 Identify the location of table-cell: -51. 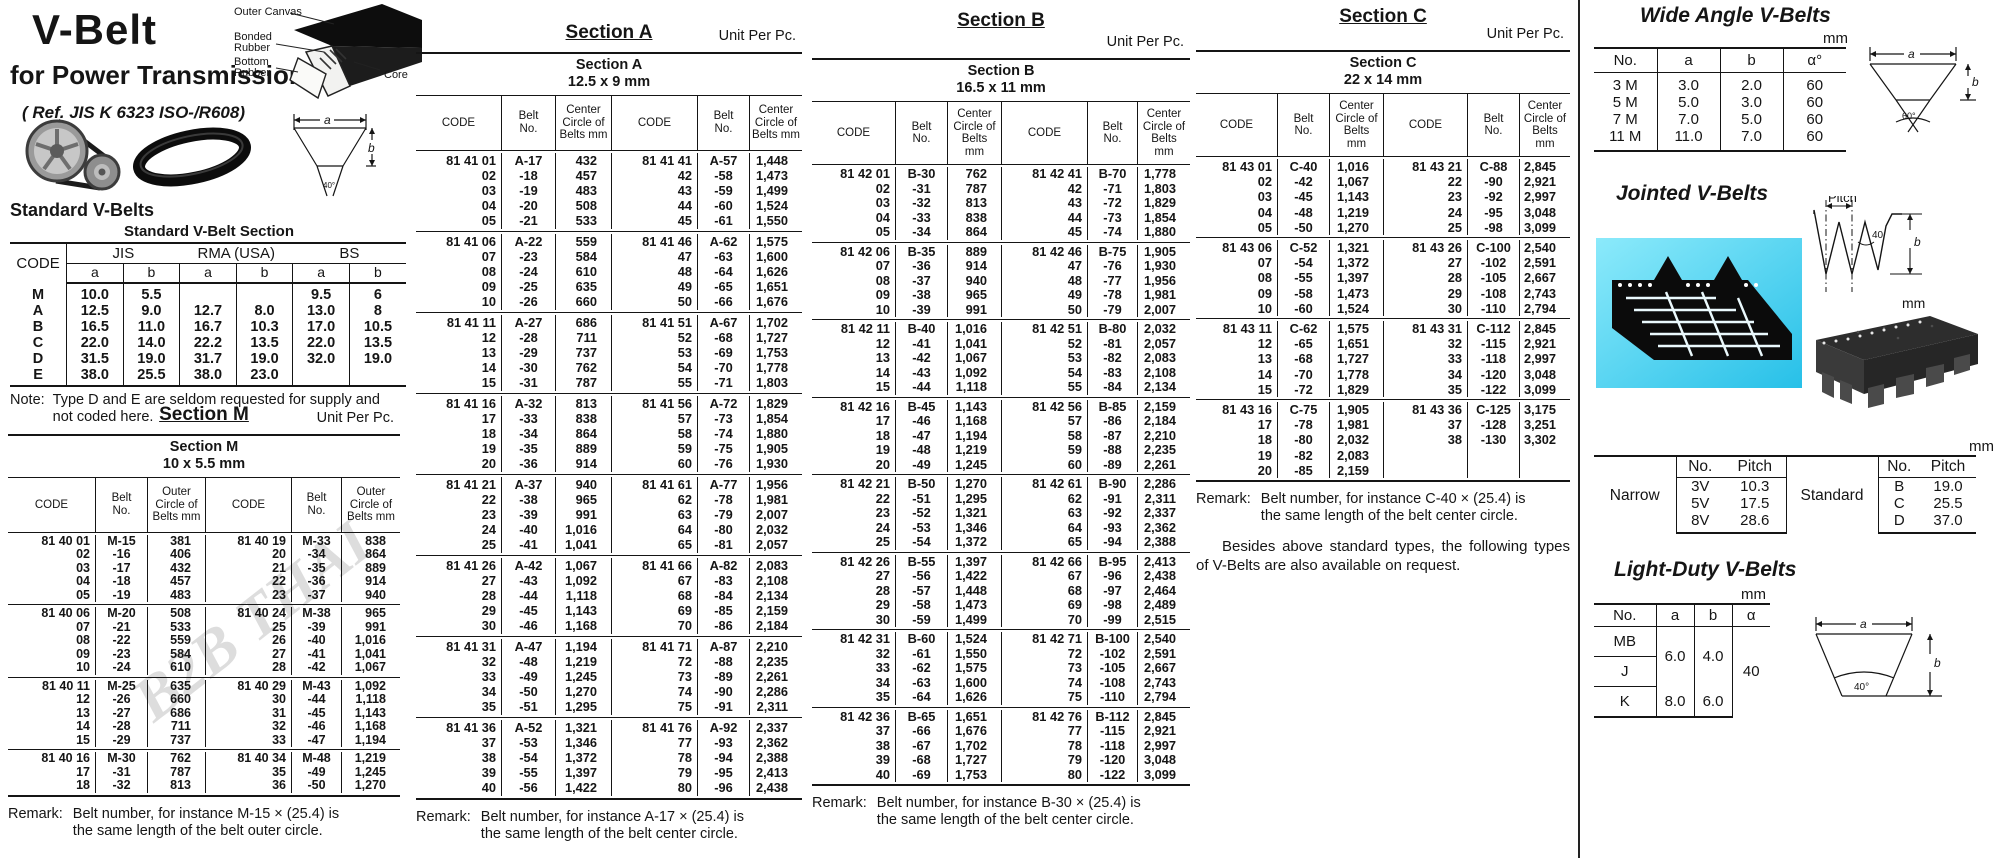
(529, 707).